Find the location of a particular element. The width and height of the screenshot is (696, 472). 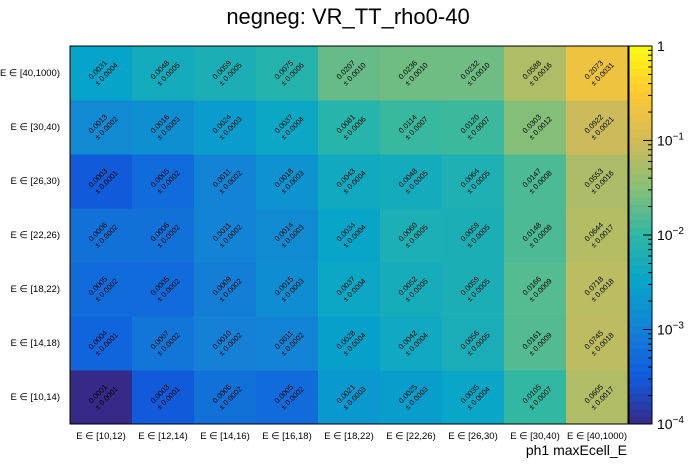

colorbar is located at coordinates (640, 235).